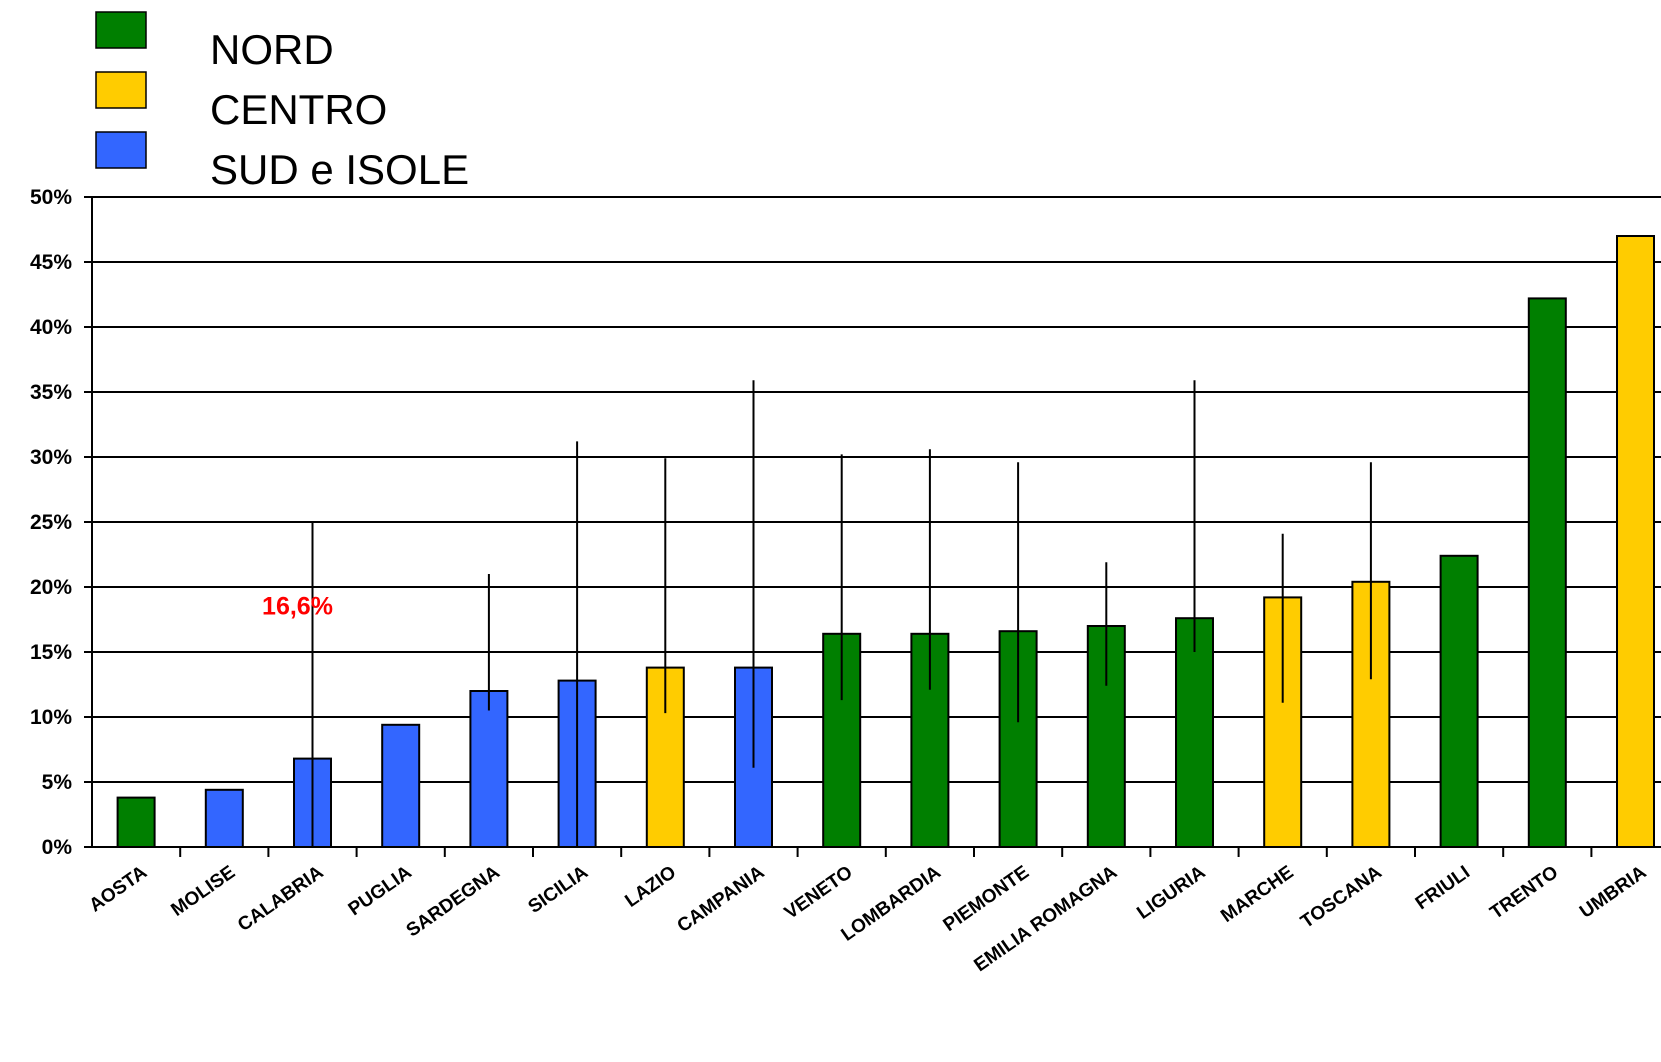 The width and height of the screenshot is (1661, 1062). I want to click on bar-umbria, so click(1635, 541).